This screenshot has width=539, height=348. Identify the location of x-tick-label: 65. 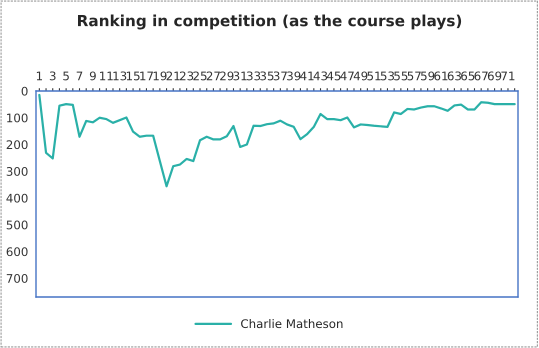
(467, 75).